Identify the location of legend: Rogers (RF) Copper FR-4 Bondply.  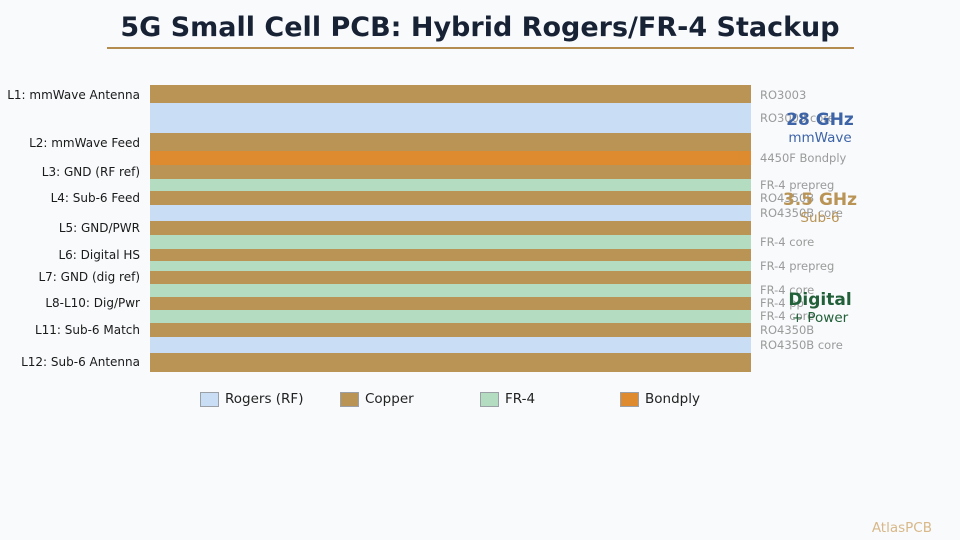
(480, 400).